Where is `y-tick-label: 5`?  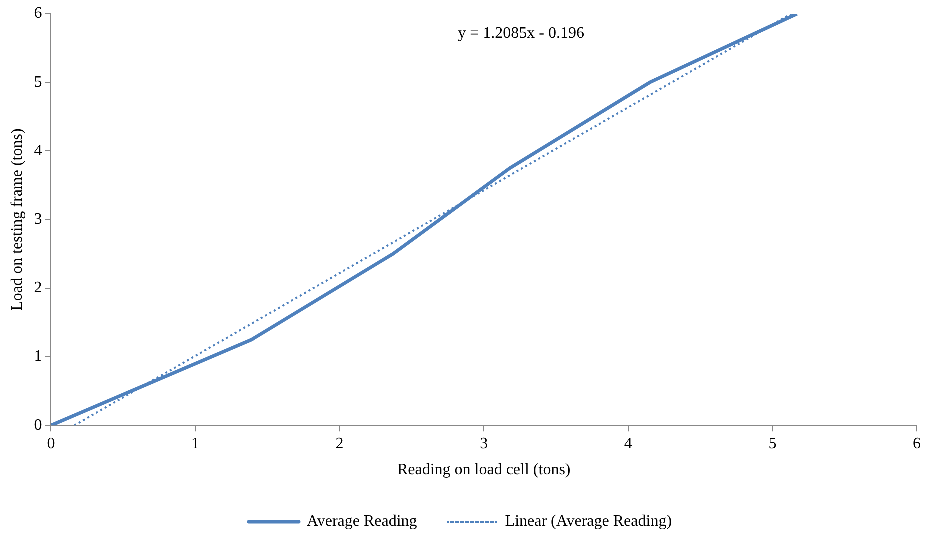 y-tick-label: 5 is located at coordinates (38, 82).